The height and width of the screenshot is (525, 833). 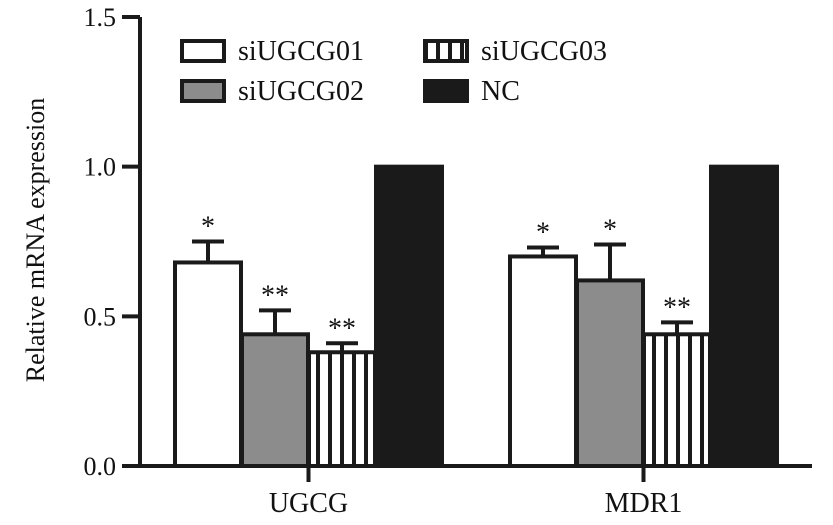 I want to click on y-tick-label: 0.5, so click(x=100, y=316).